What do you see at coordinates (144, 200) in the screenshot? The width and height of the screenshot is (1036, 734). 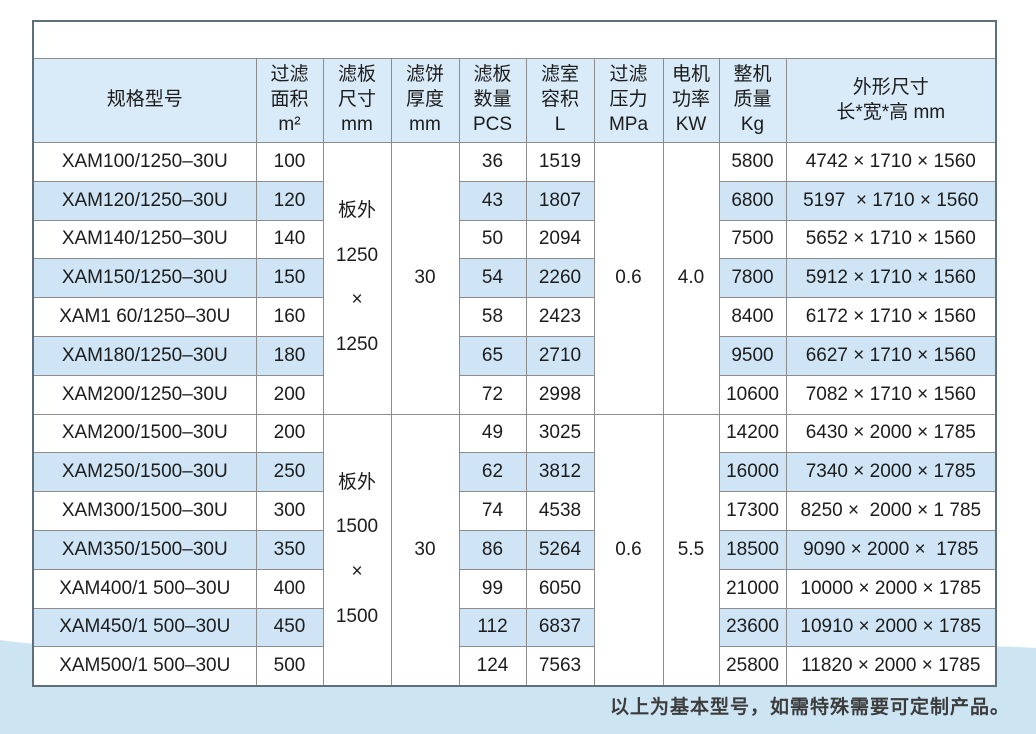 I see `cell-model: XAM120/1250–30U` at bounding box center [144, 200].